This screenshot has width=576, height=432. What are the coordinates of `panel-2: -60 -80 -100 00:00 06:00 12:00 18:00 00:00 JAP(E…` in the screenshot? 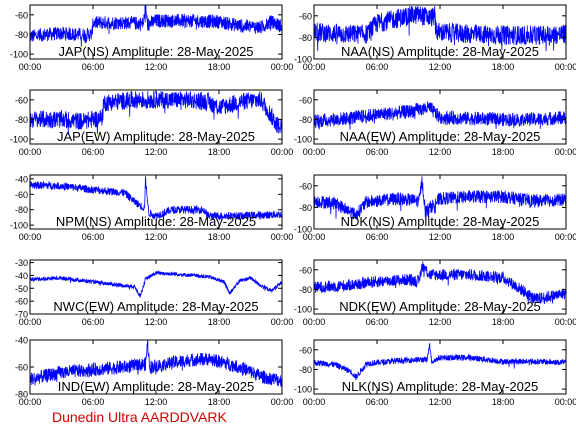 It's located at (152, 123).